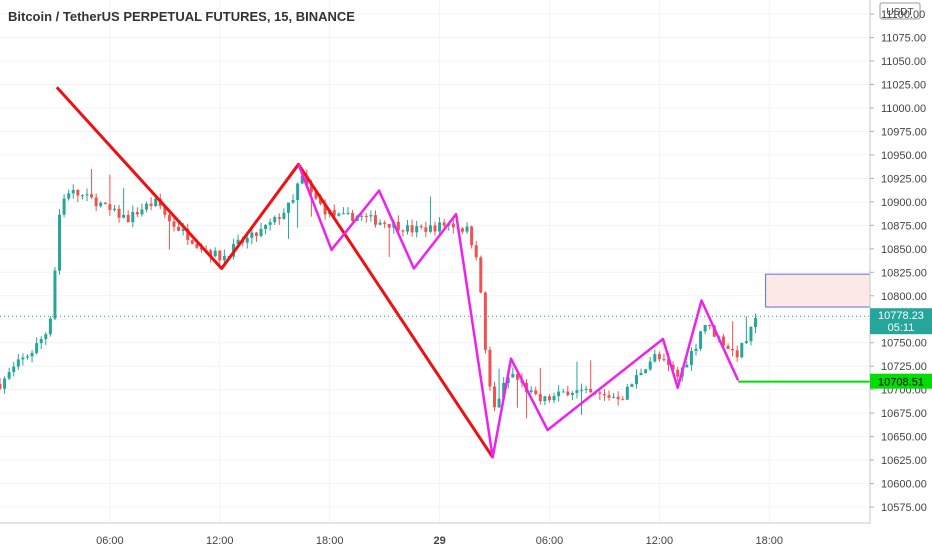 This screenshot has width=932, height=550. Describe the element at coordinates (904, 461) in the screenshot. I see `price-tick-label: 10625.00` at that location.